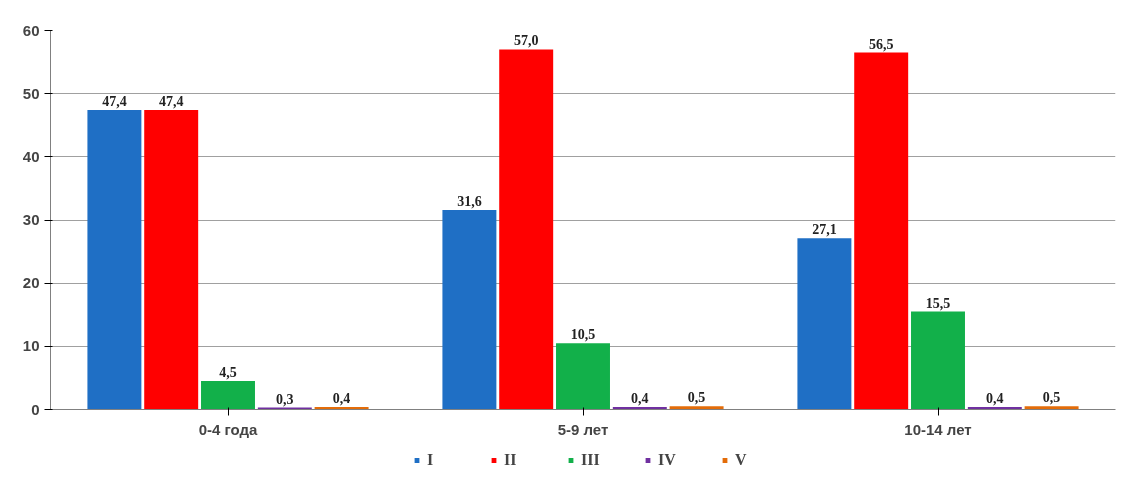  What do you see at coordinates (228, 373) in the screenshot?
I see `data-label: 4,5` at bounding box center [228, 373].